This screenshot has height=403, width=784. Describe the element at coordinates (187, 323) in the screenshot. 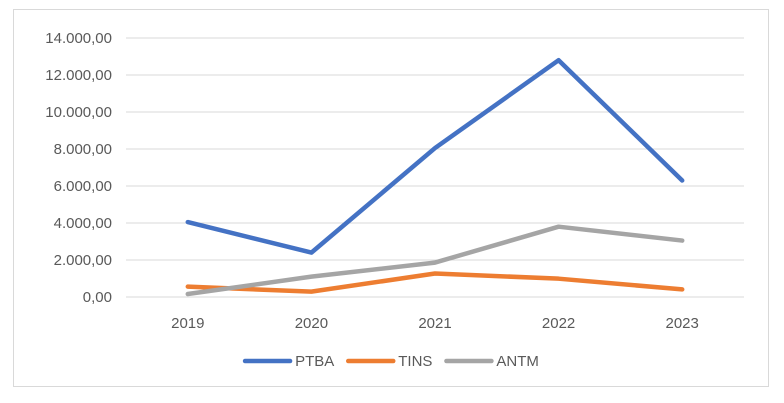

I see `x-tick-label: 2019` at that location.